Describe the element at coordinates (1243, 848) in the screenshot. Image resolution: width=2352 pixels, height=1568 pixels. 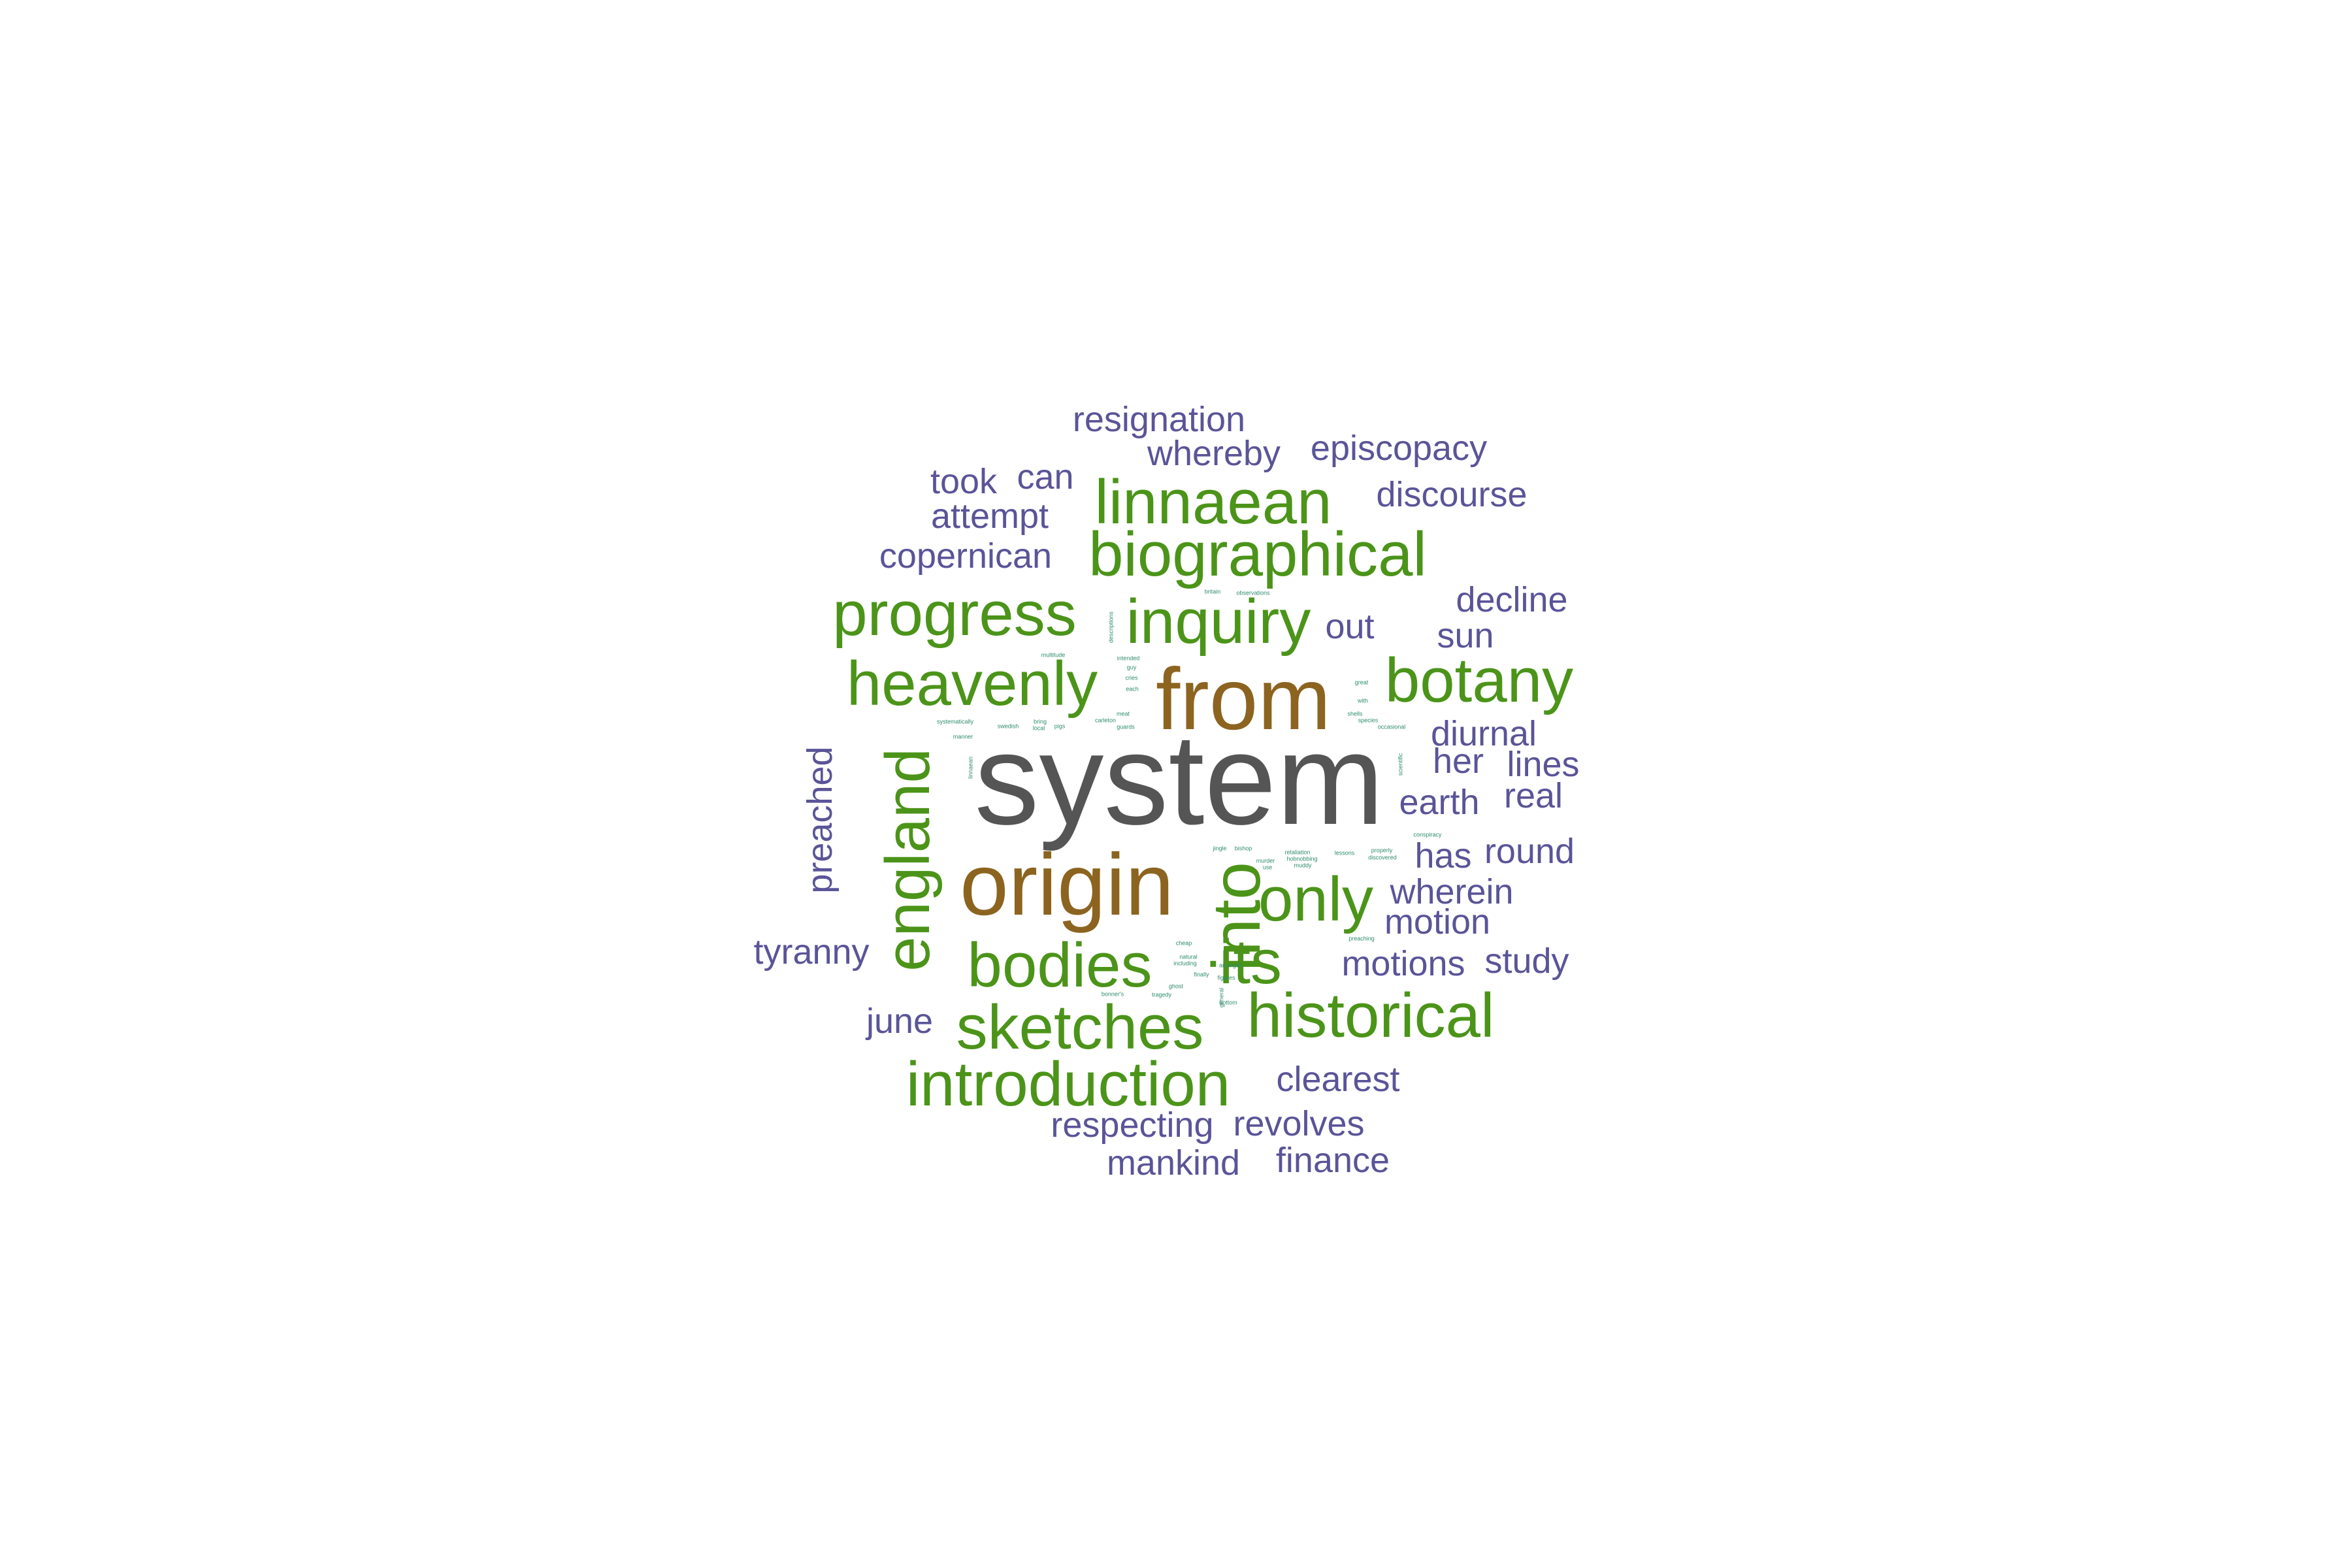
I see `cloud-word: bishop` at that location.